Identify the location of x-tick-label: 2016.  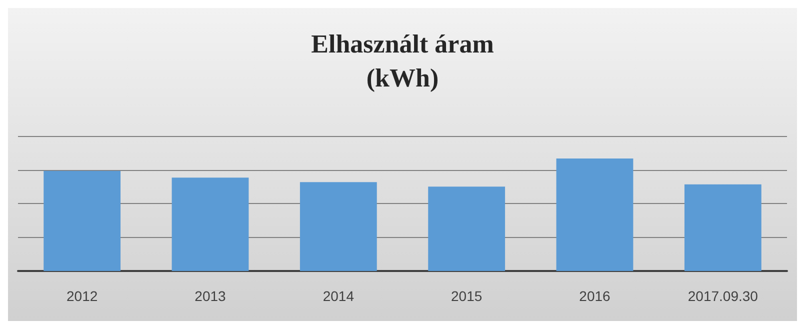
(595, 296).